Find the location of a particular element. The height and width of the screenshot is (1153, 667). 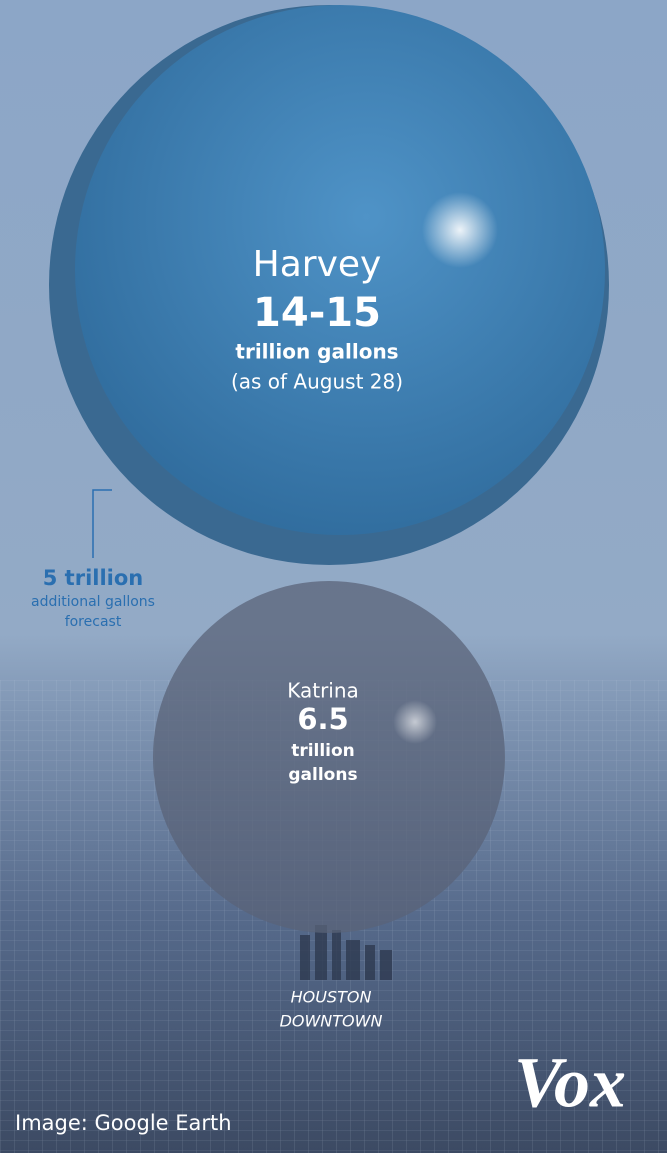

logo: Vox is located at coordinates (570, 1083).